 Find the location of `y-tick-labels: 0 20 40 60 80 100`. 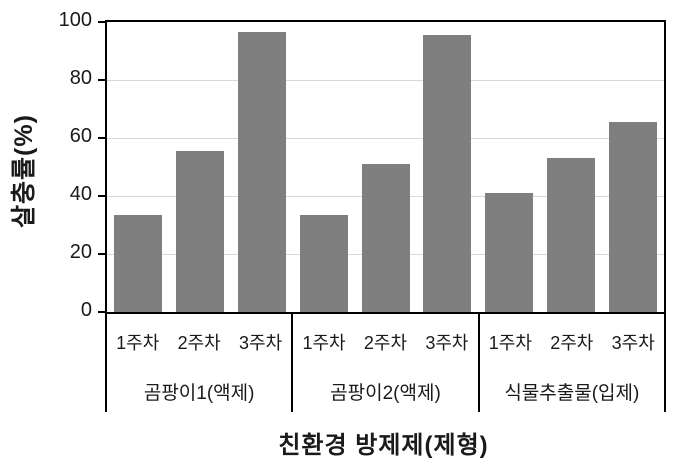

y-tick-labels: 0 20 40 60 80 100 is located at coordinates (65, 165).